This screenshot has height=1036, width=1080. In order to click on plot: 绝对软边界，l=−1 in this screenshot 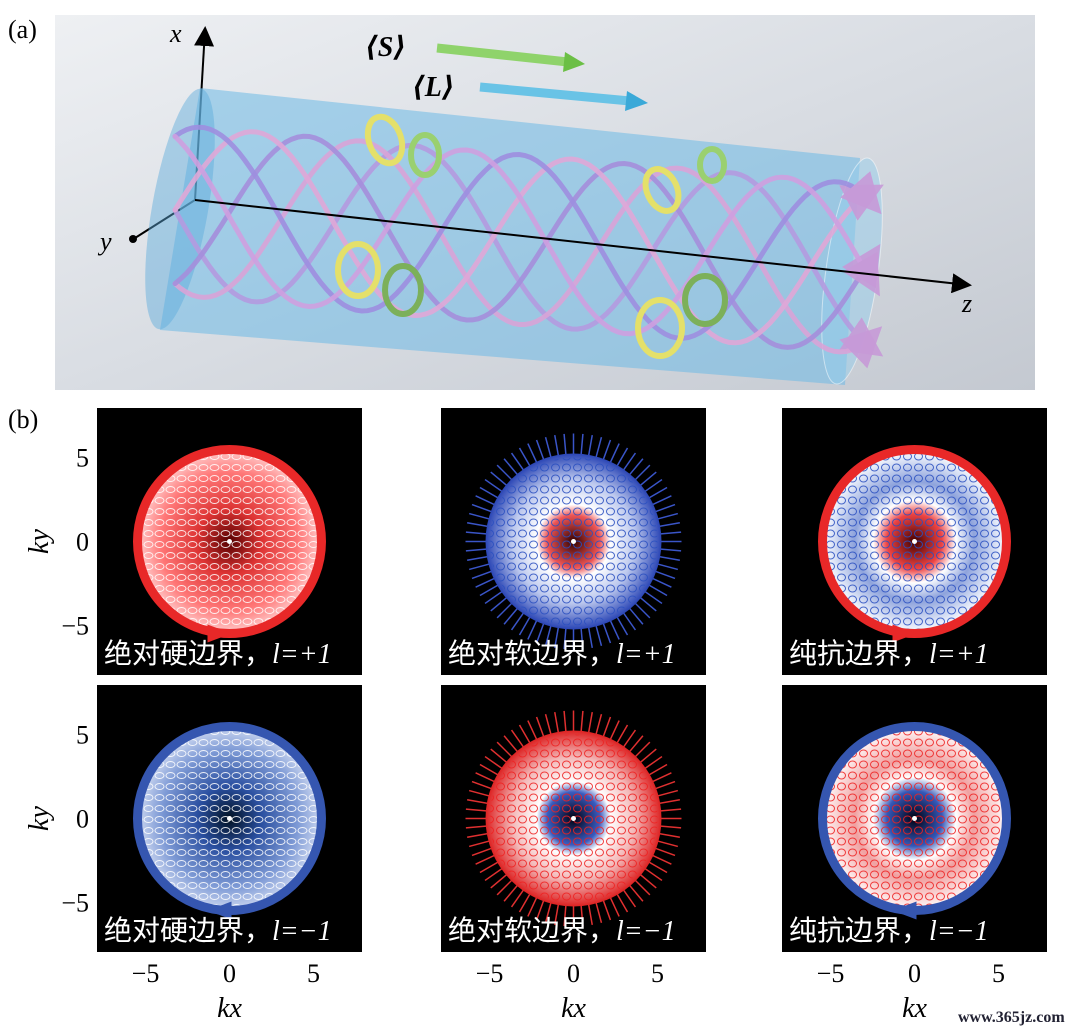, I will do `click(573, 818)`.